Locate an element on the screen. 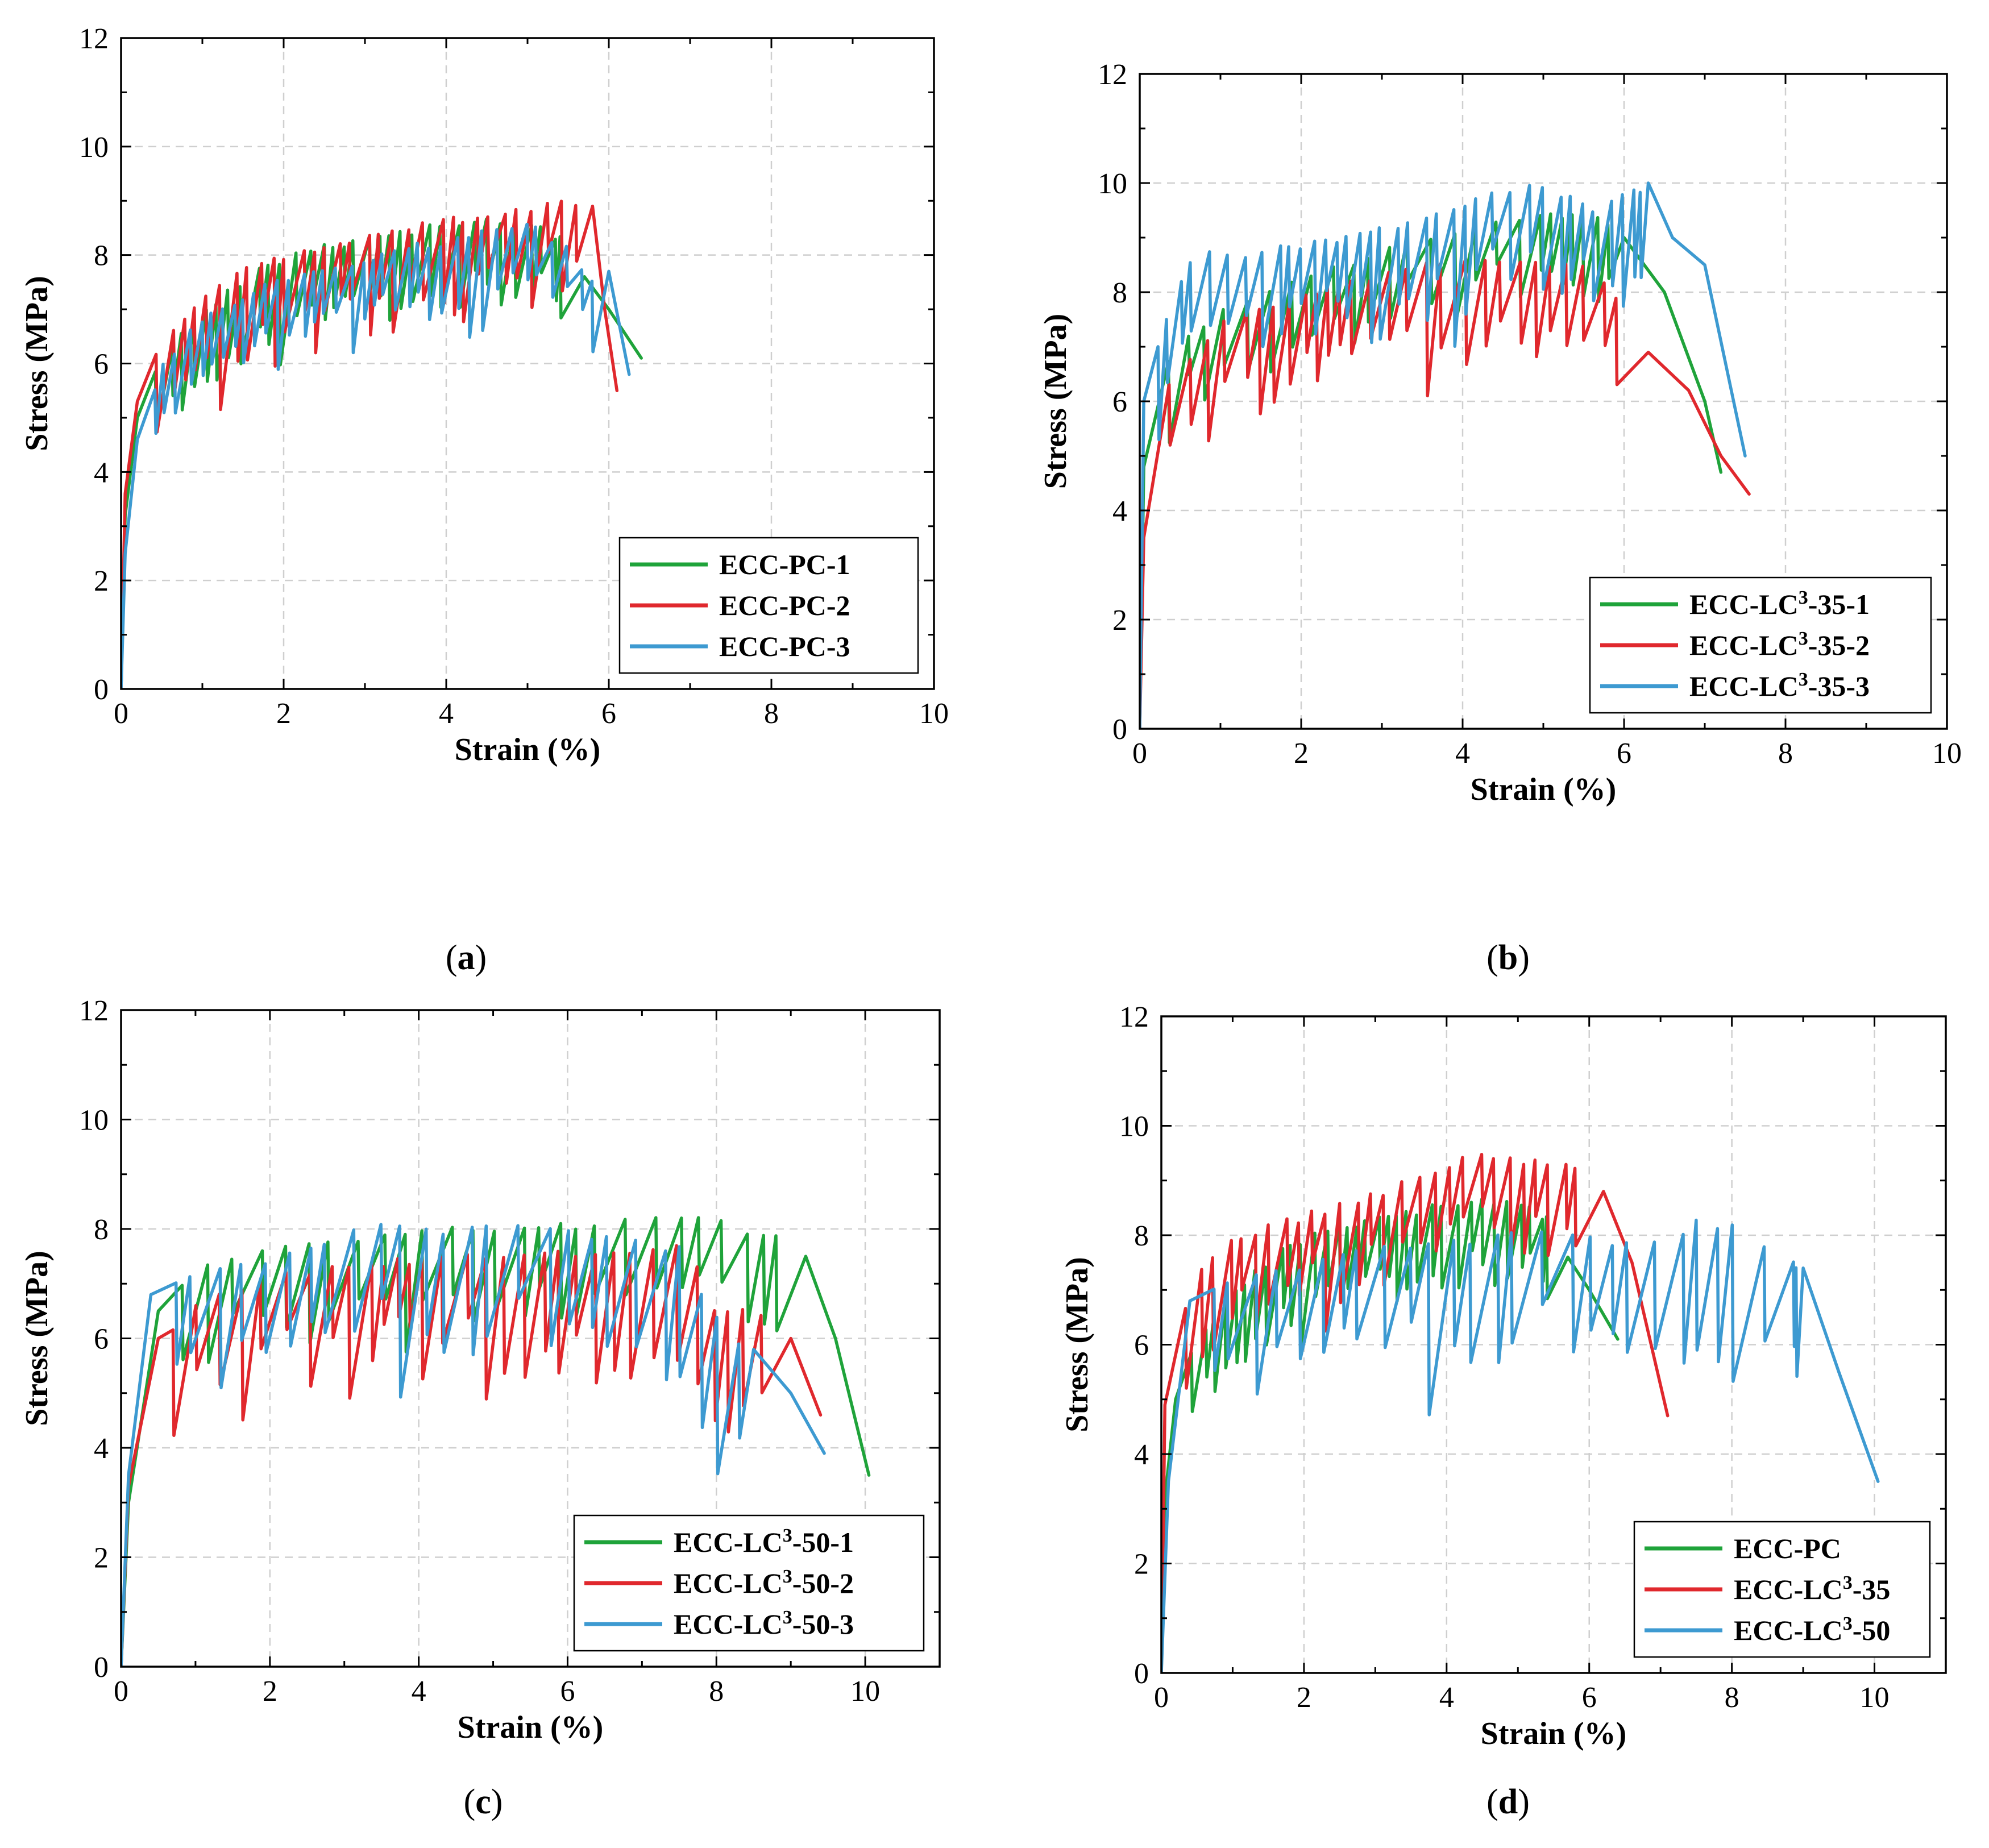 The image size is (1989, 1848). legend-label-3: ECC-LC3-50-3 is located at coordinates (764, 1624).